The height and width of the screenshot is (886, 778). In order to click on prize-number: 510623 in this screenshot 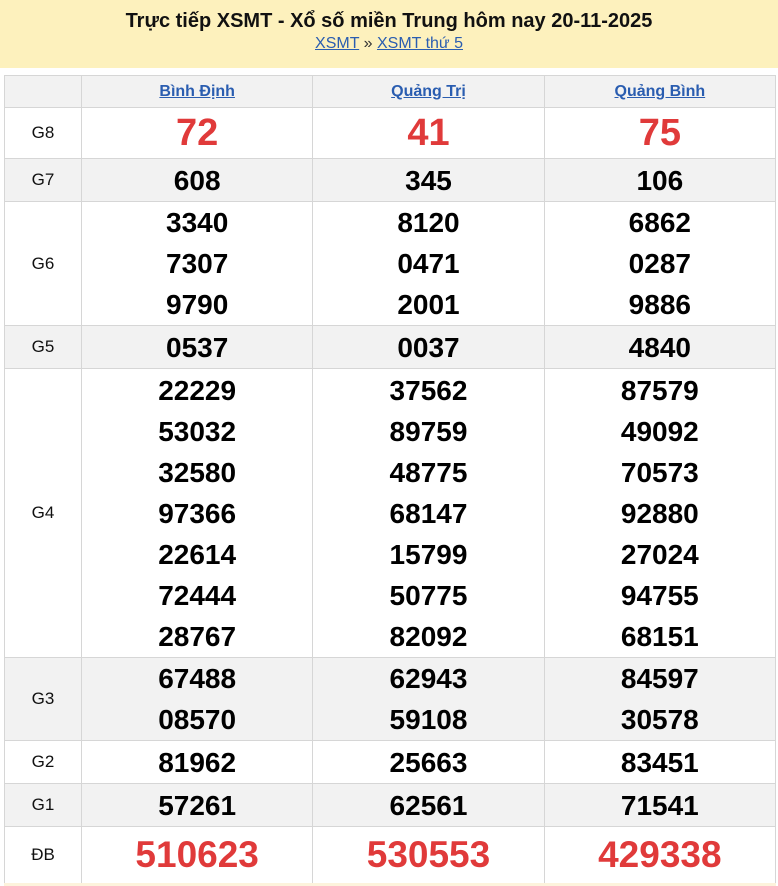, I will do `click(197, 854)`.